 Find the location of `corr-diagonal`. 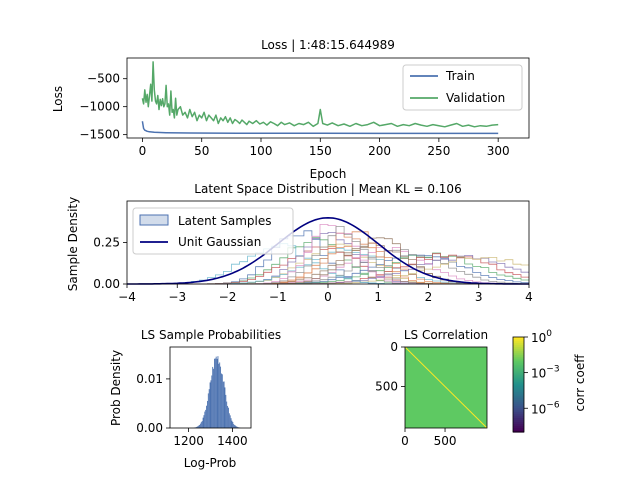

corr-diagonal is located at coordinates (446, 387).